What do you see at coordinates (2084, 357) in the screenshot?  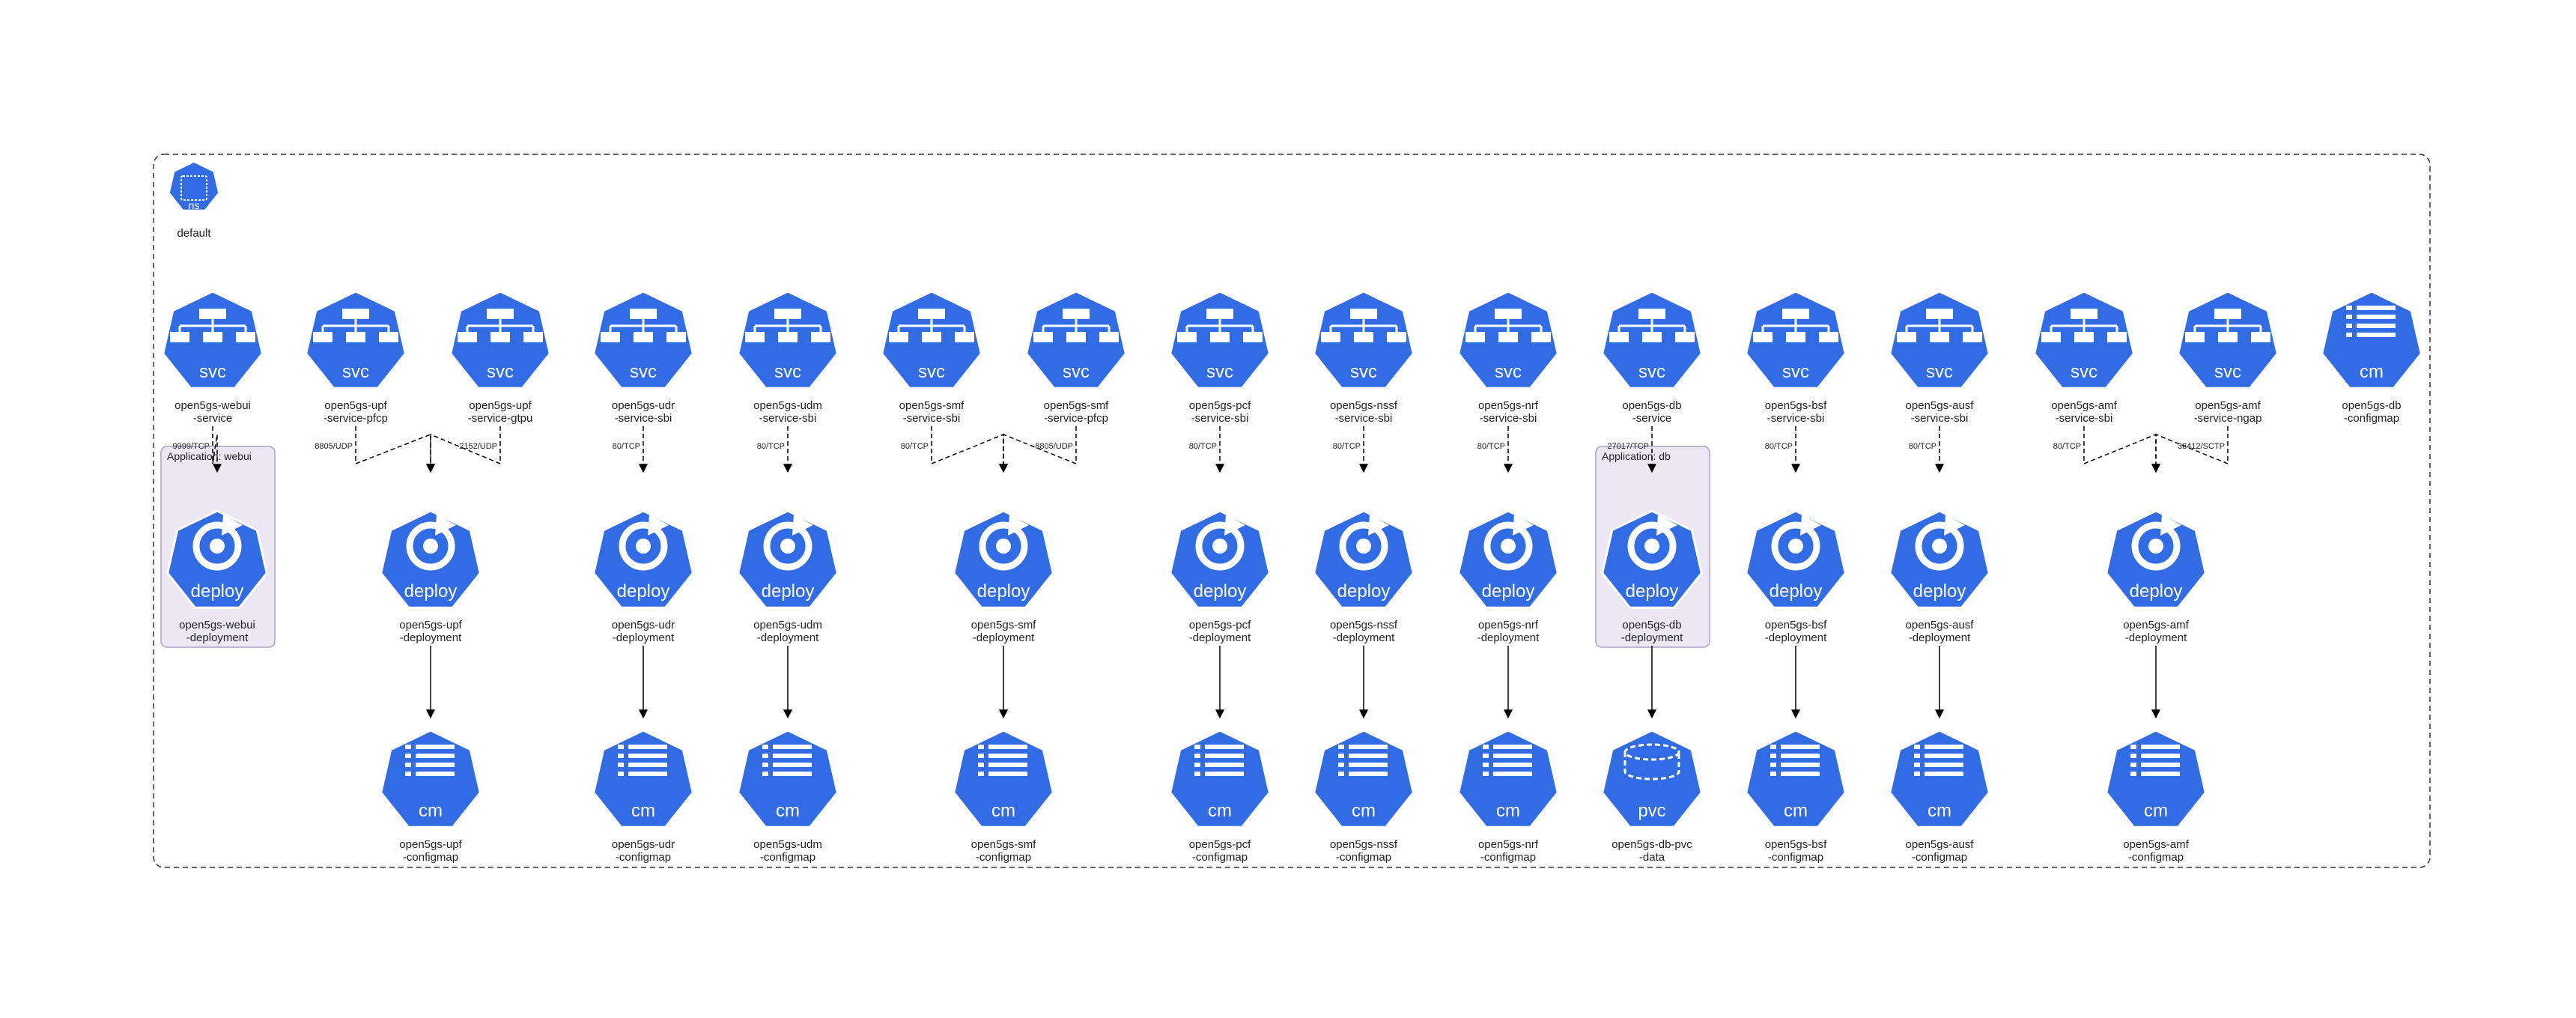 I see `node-svc-amf-sbi: svc open5gs-amf-service-sbi` at bounding box center [2084, 357].